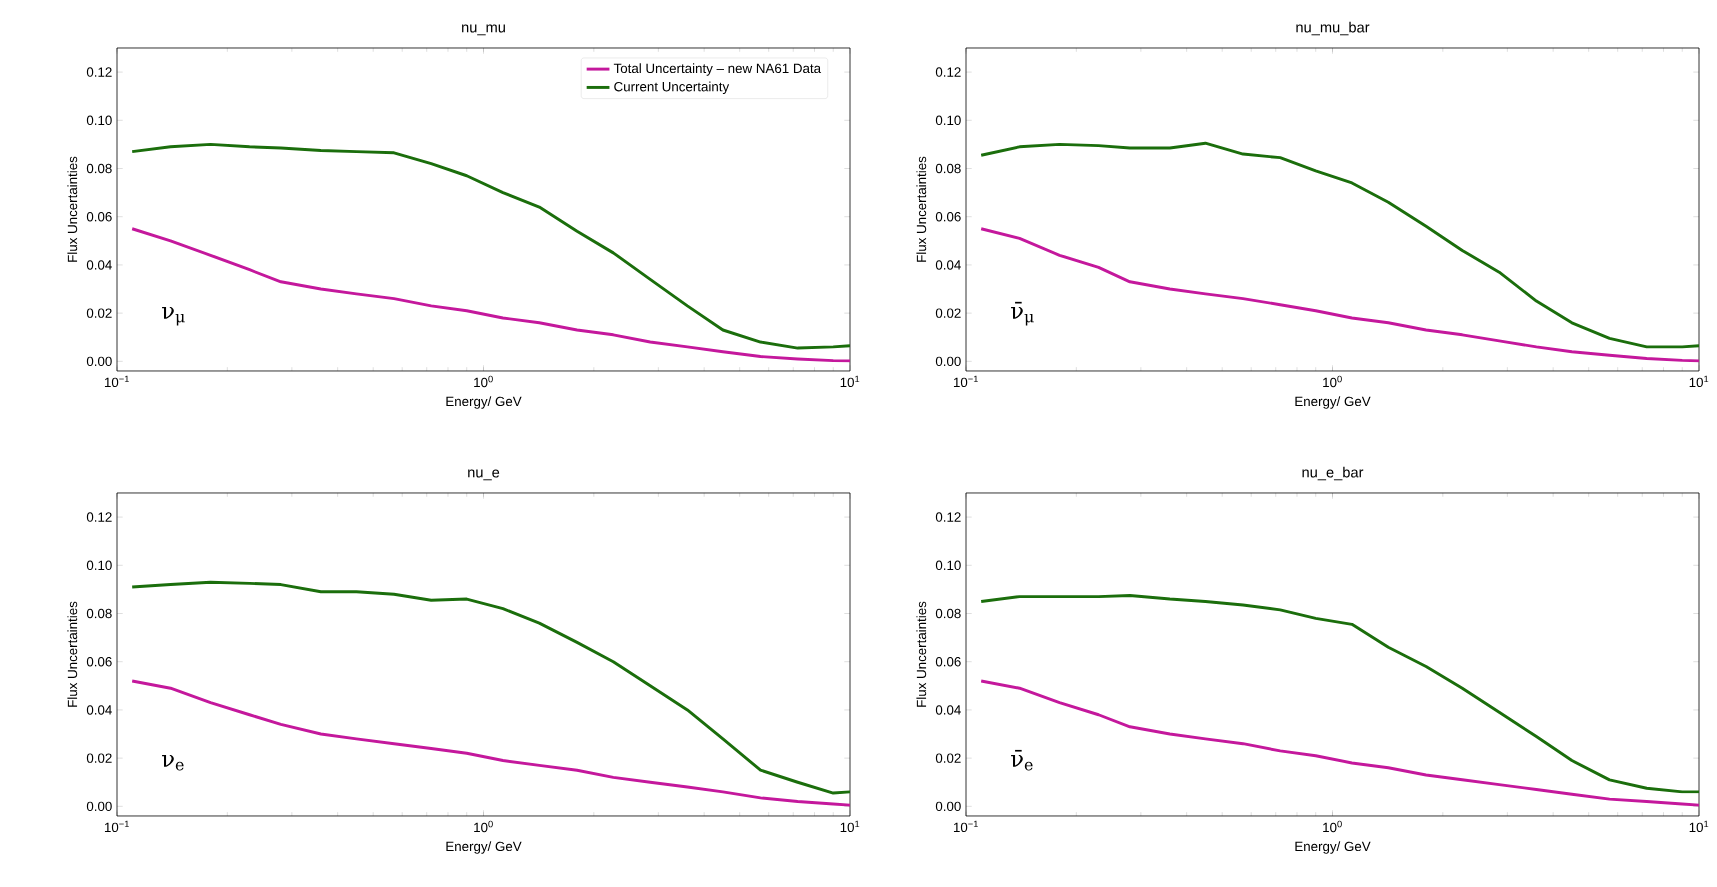 This screenshot has width=1717, height=887. I want to click on chart-title: nu_mu_bar, so click(1333, 28).